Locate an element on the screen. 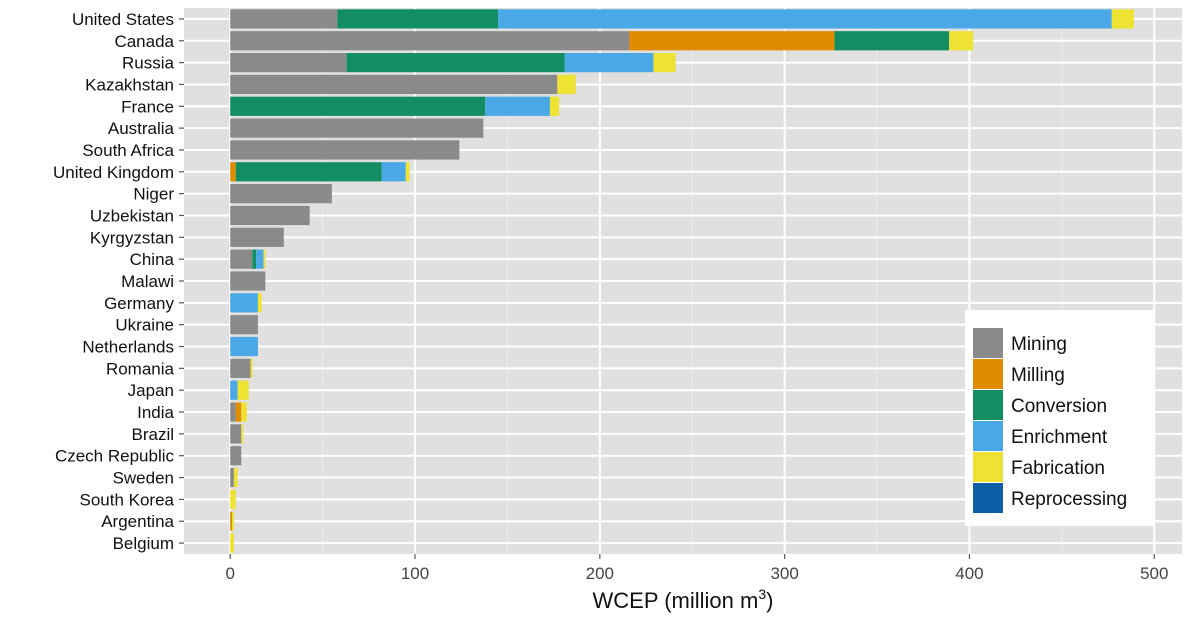 The height and width of the screenshot is (630, 1186). x-axis-title-superscript: 3 is located at coordinates (762, 594).